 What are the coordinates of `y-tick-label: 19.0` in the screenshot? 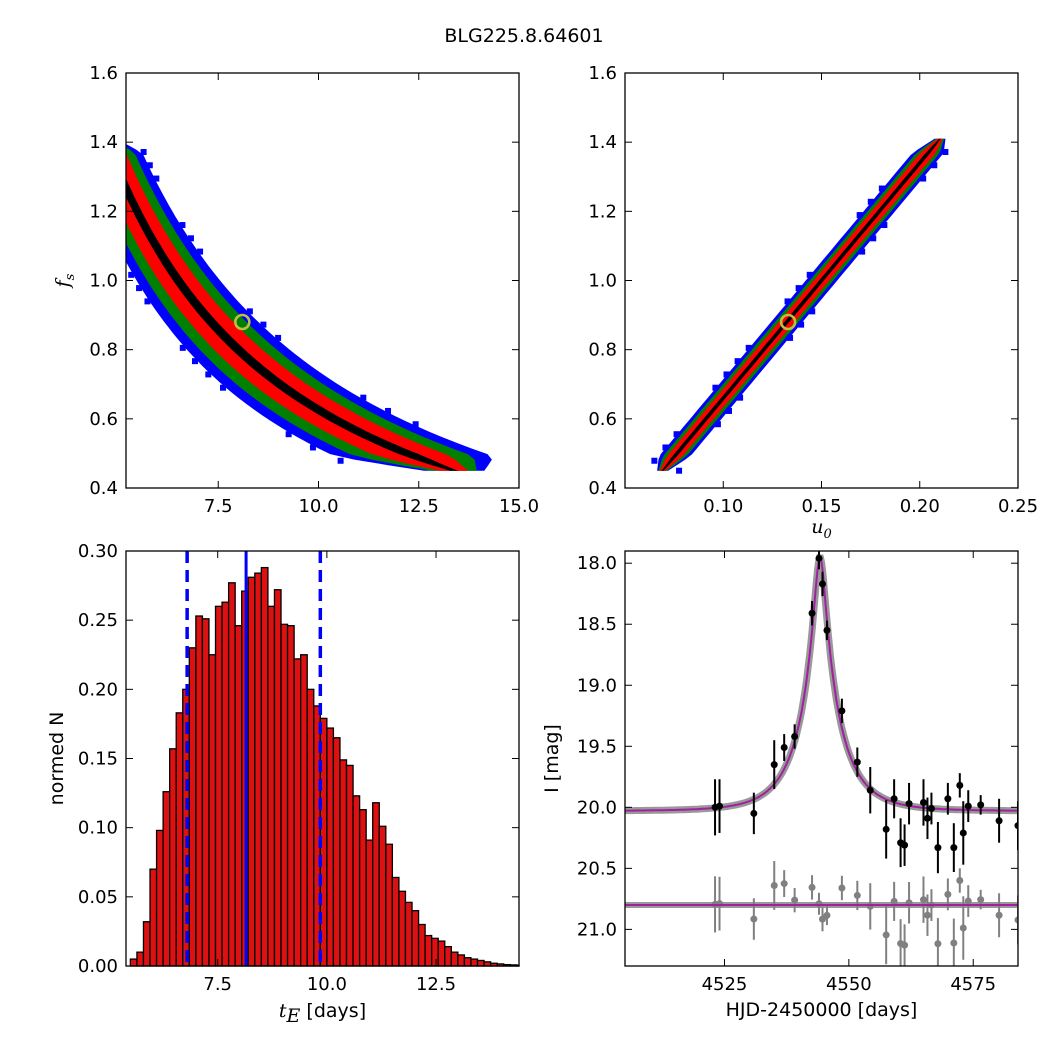 It's located at (597, 685).